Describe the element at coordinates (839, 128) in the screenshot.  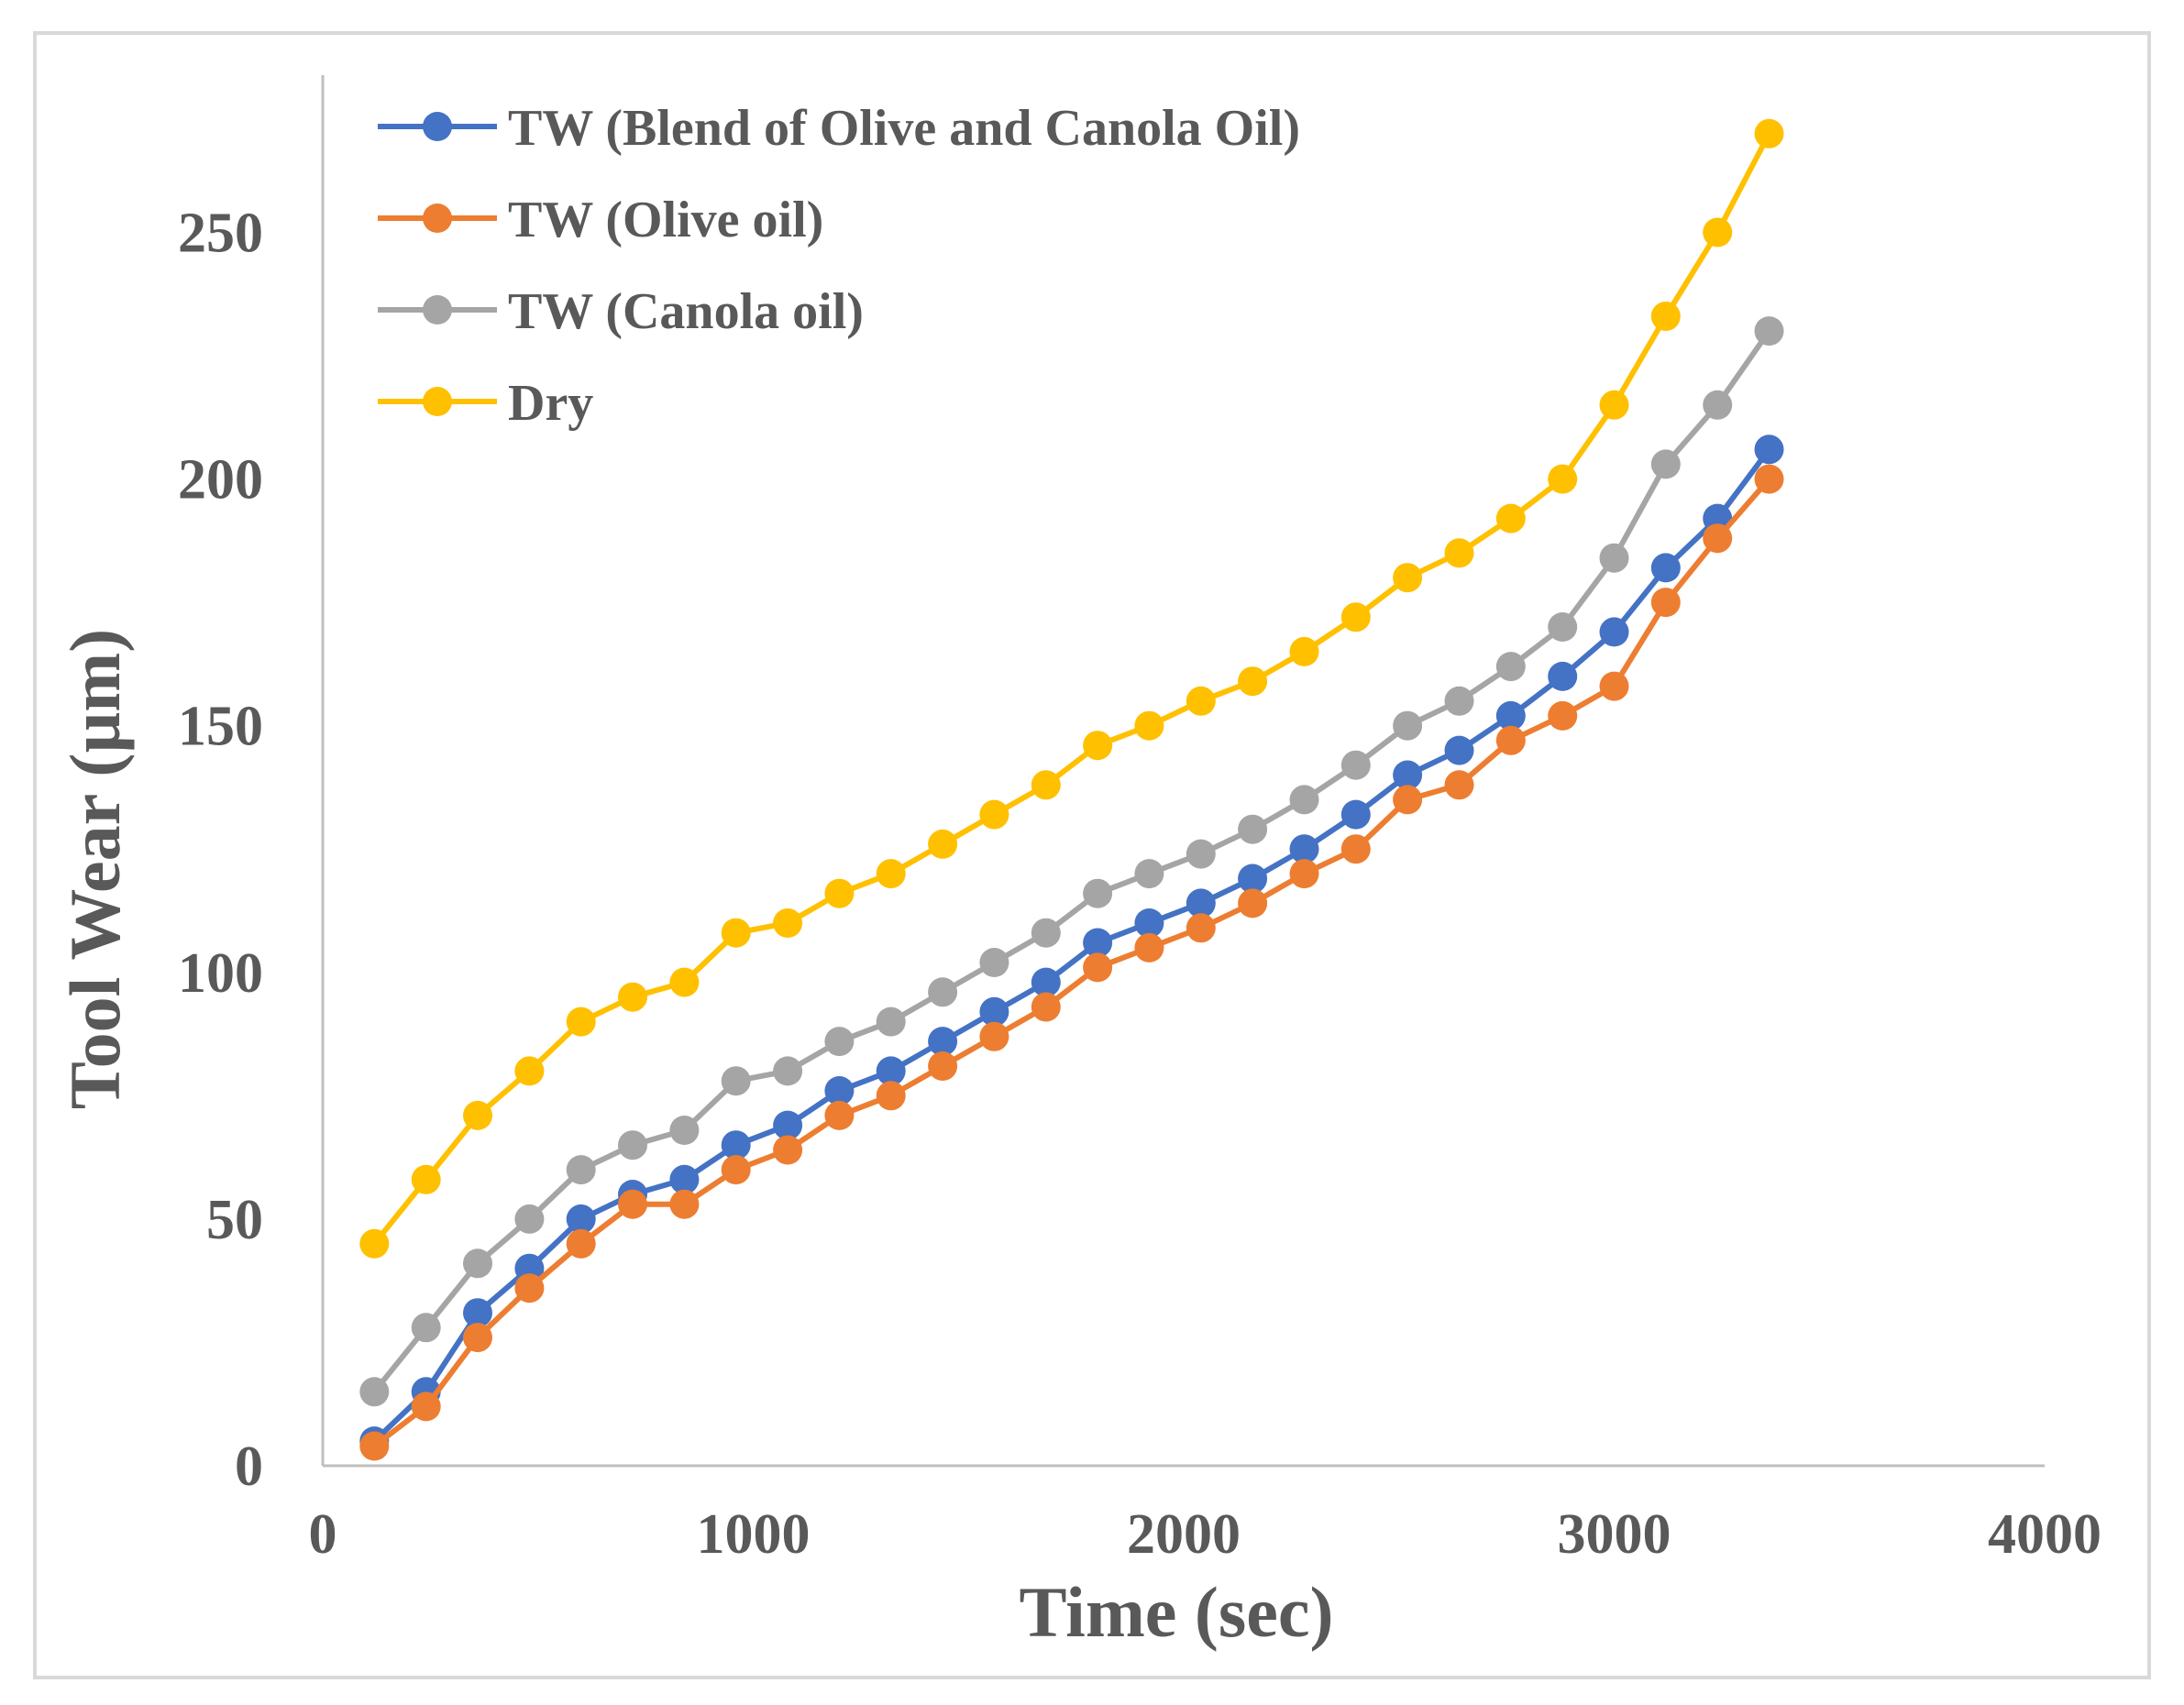
I see `legend-item: TW (Blend of Olive and Canola Oil)` at that location.